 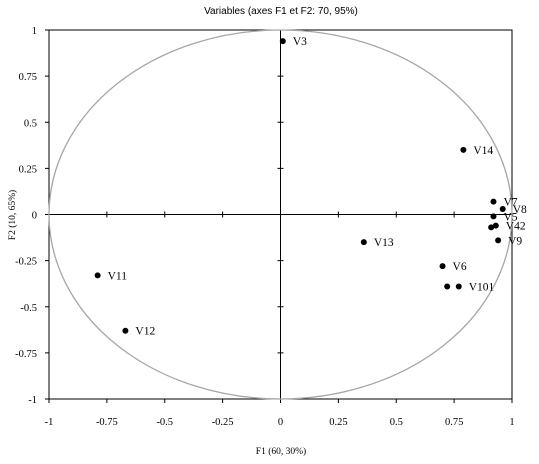 What do you see at coordinates (300, 42) in the screenshot?
I see `point-label: V3` at bounding box center [300, 42].